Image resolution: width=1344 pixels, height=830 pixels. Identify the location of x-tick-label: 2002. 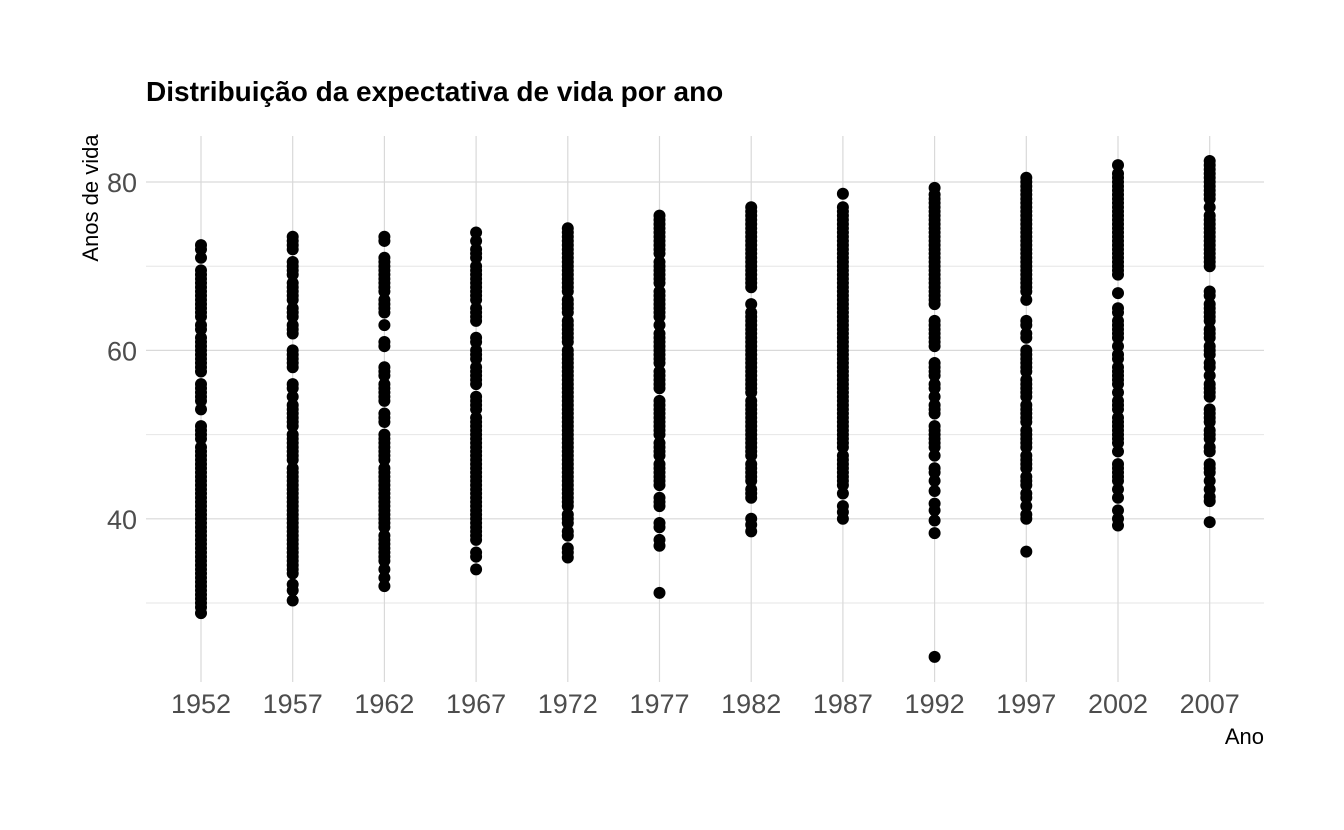
(1118, 704).